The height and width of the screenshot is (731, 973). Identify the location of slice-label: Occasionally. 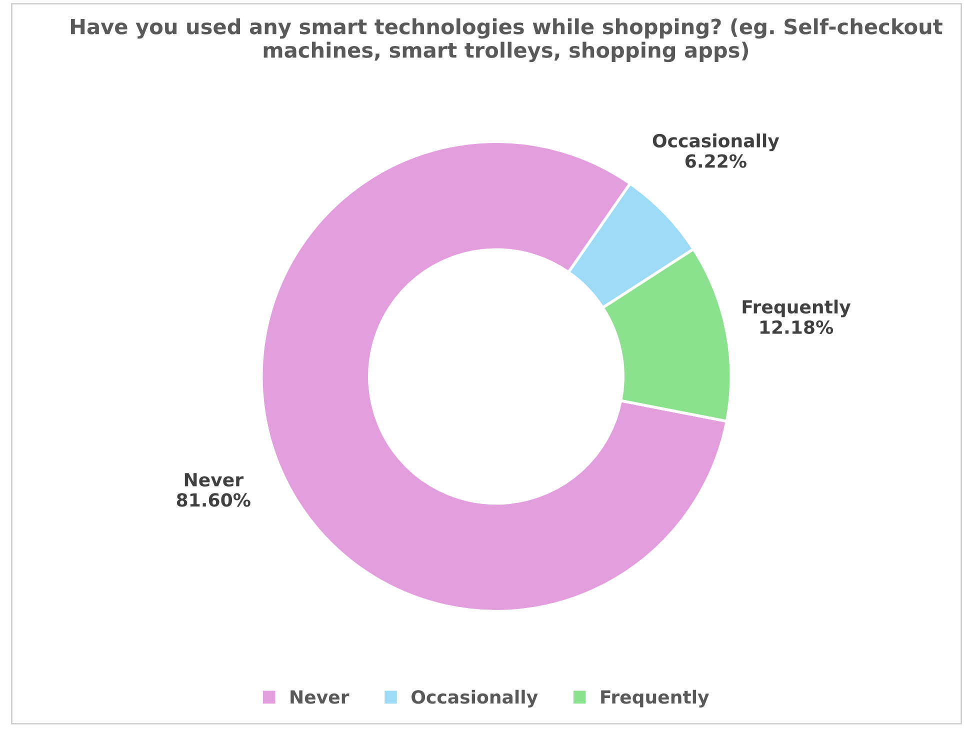
(716, 143).